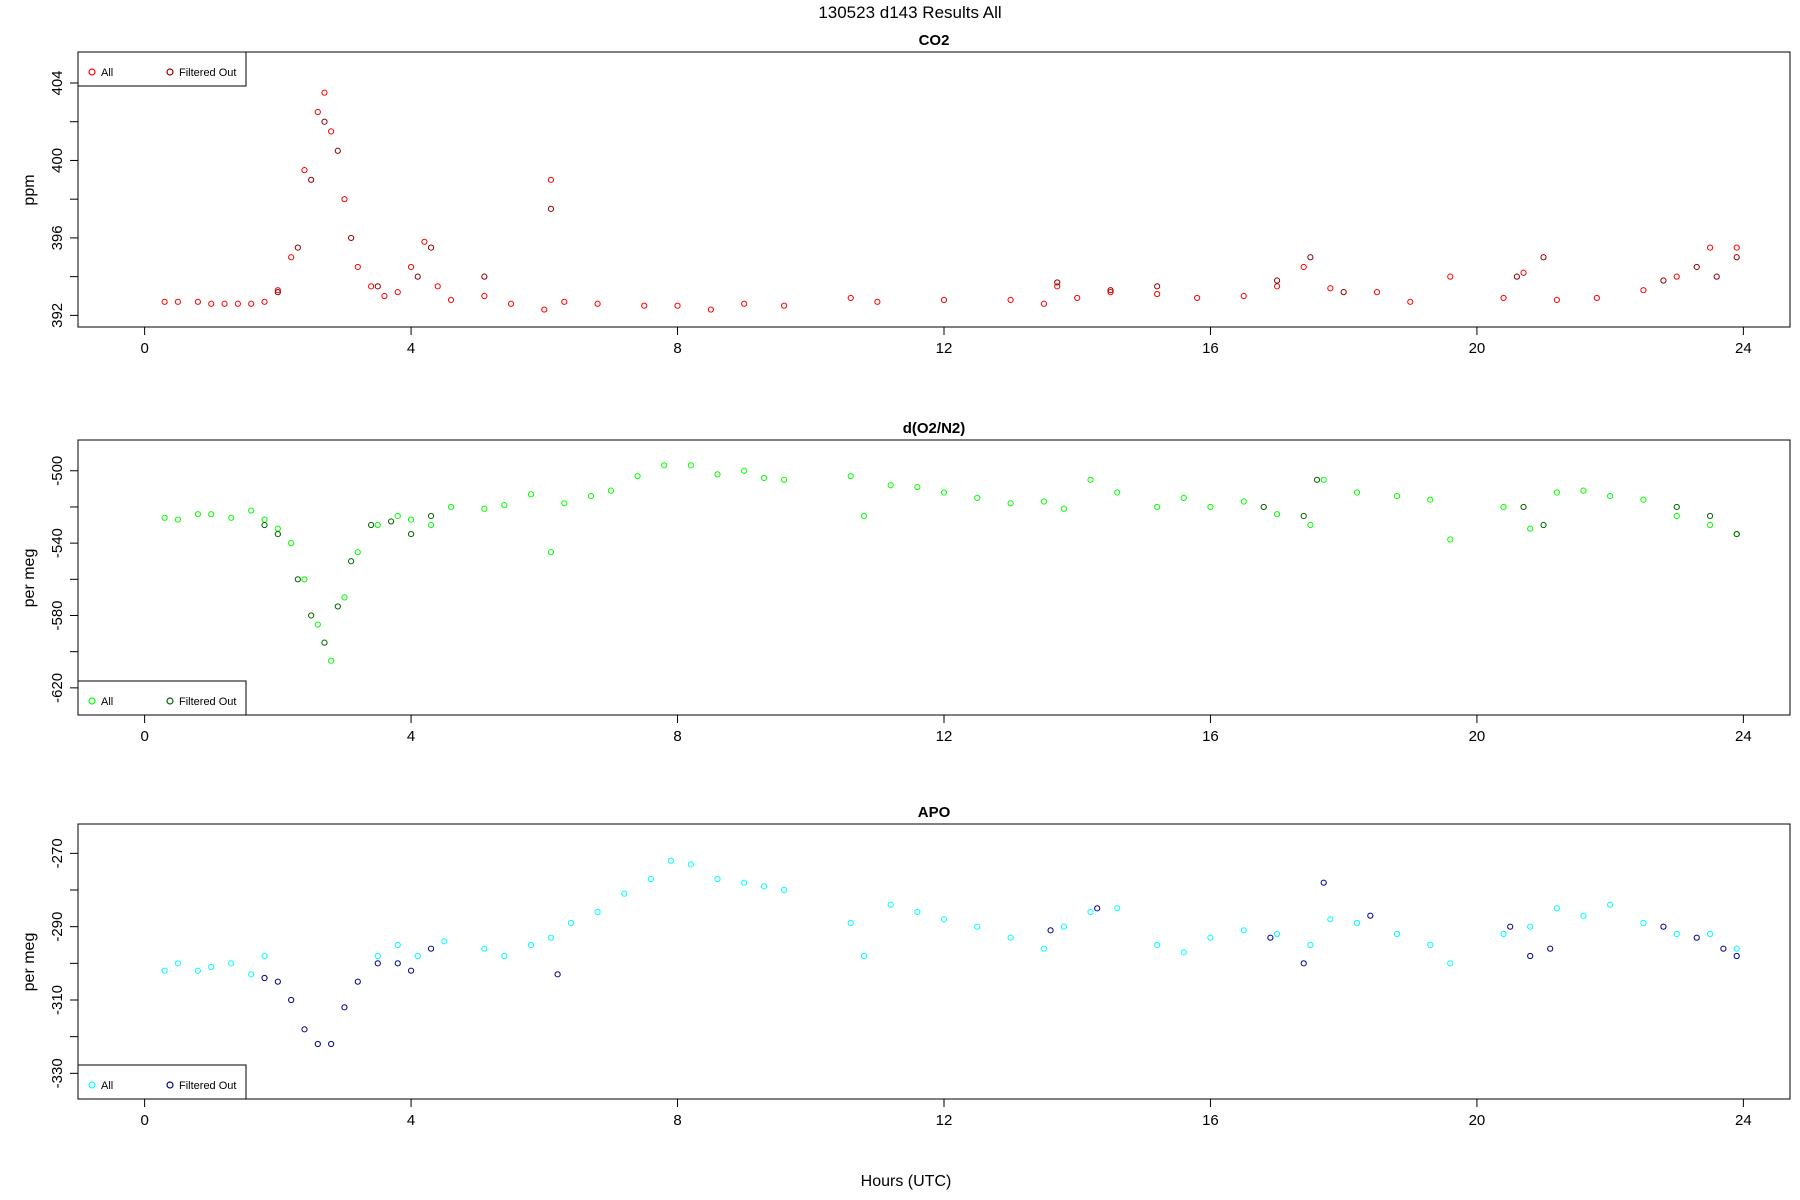  Describe the element at coordinates (144, 348) in the screenshot. I see `co2-x-tick-label: 0` at that location.